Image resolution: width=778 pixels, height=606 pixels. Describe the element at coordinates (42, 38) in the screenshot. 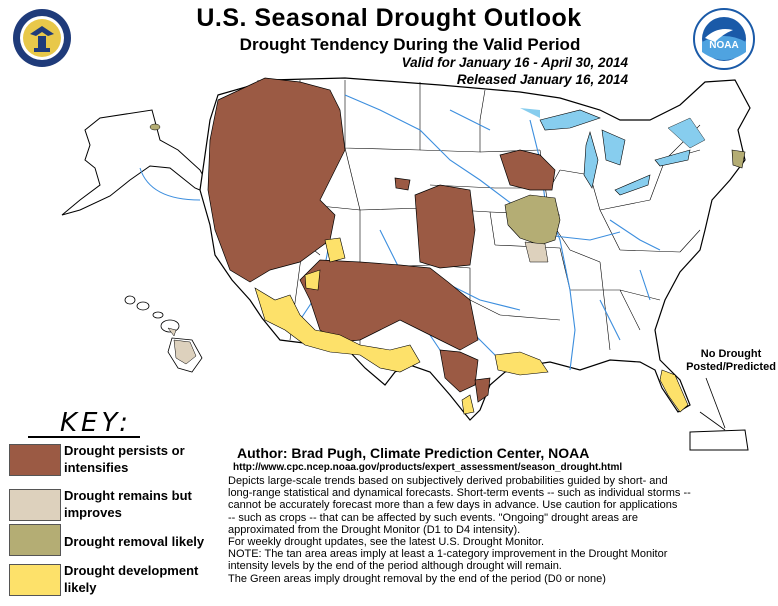

I see `department-of-commerce-seal-icon` at that location.